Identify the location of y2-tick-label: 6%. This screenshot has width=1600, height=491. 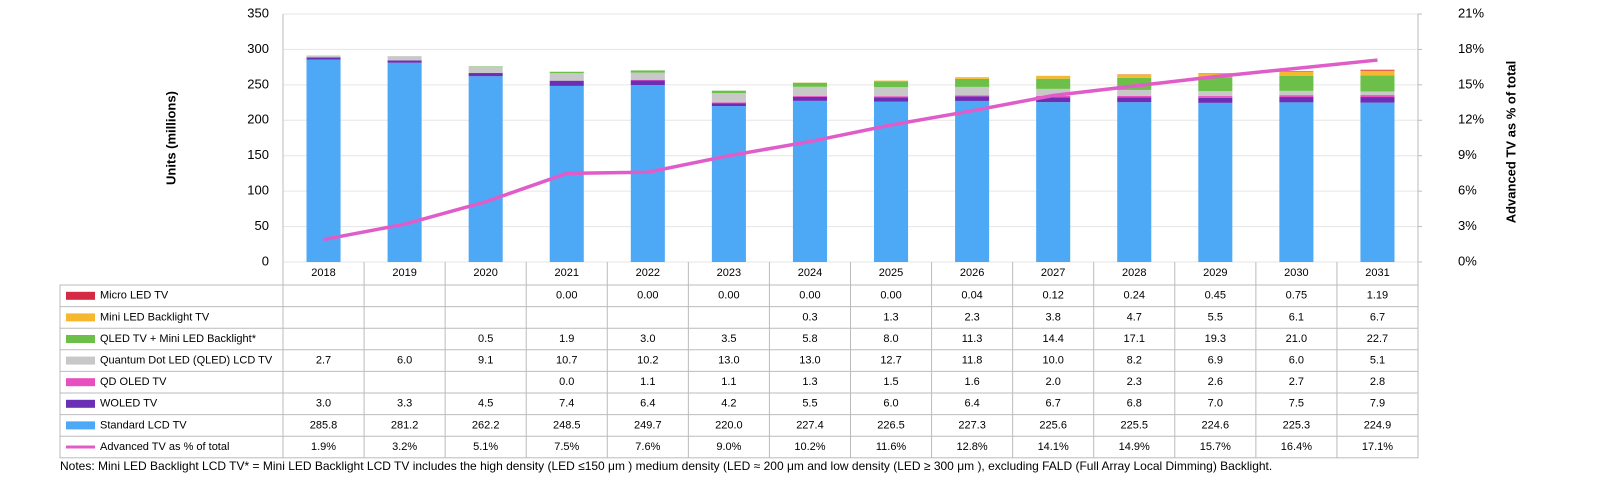
(1467, 190).